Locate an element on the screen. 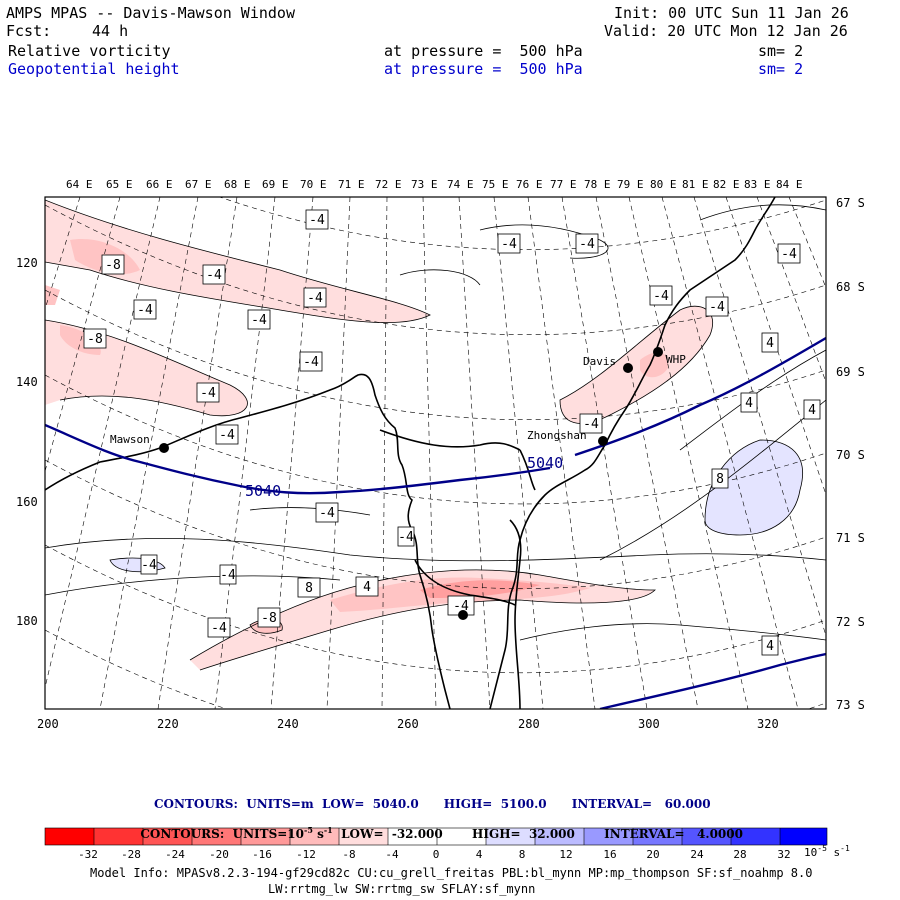 Image resolution: width=900 pixels, height=900 pixels. lon-label: 64 E is located at coordinates (79, 184).